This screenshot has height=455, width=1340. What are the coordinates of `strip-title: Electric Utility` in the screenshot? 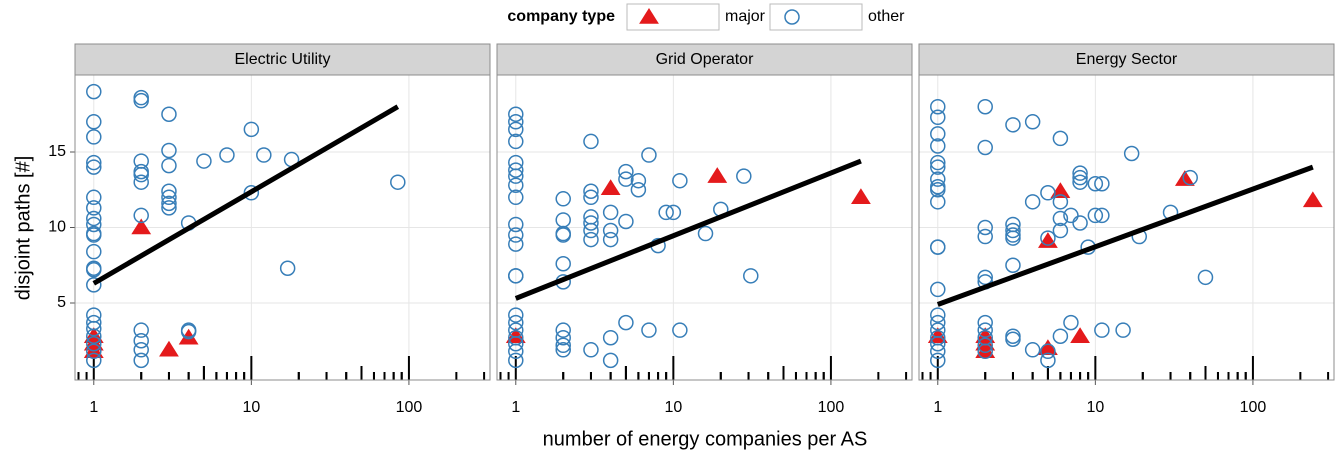 It's located at (282, 59).